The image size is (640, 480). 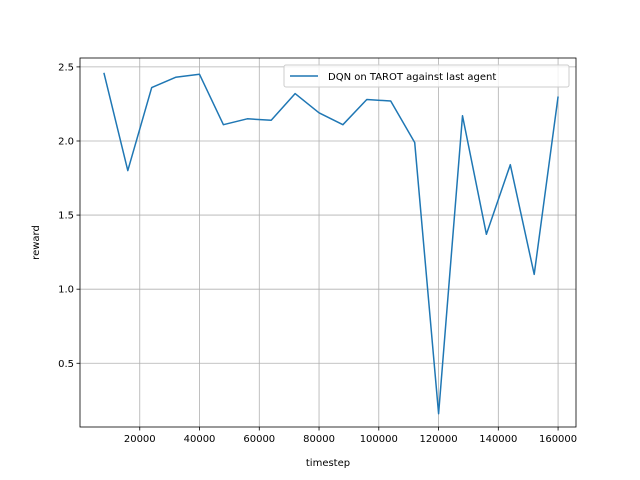 I want to click on y-tick-label: 2.5, so click(x=66, y=67).